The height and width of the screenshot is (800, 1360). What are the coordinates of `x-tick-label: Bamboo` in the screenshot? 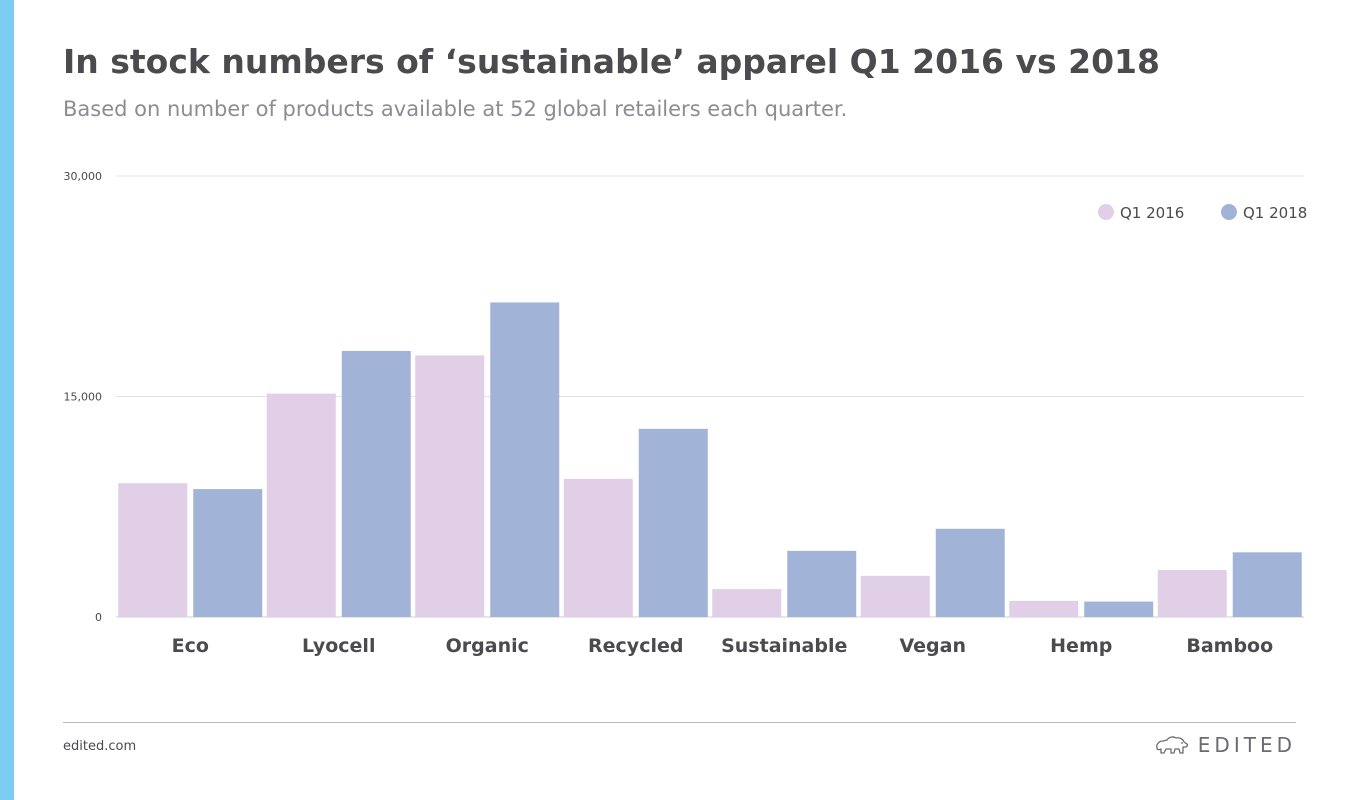 It's located at (1229, 646).